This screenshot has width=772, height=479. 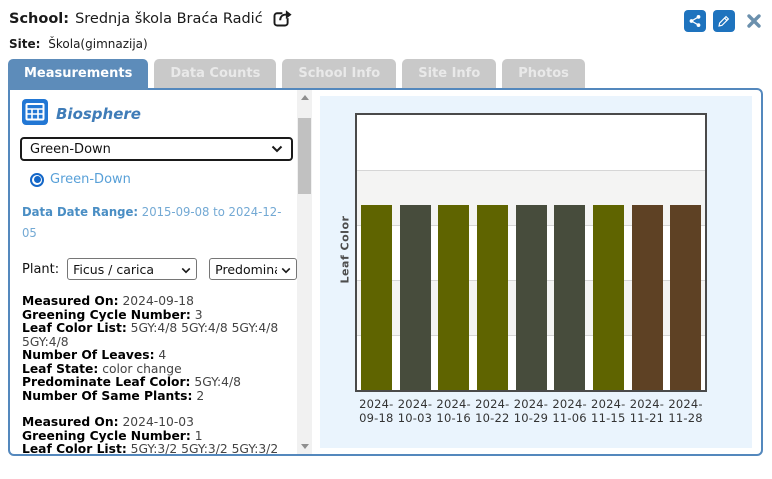 I want to click on school-header: School: Srednja škola Braća Radić, so click(x=150, y=18).